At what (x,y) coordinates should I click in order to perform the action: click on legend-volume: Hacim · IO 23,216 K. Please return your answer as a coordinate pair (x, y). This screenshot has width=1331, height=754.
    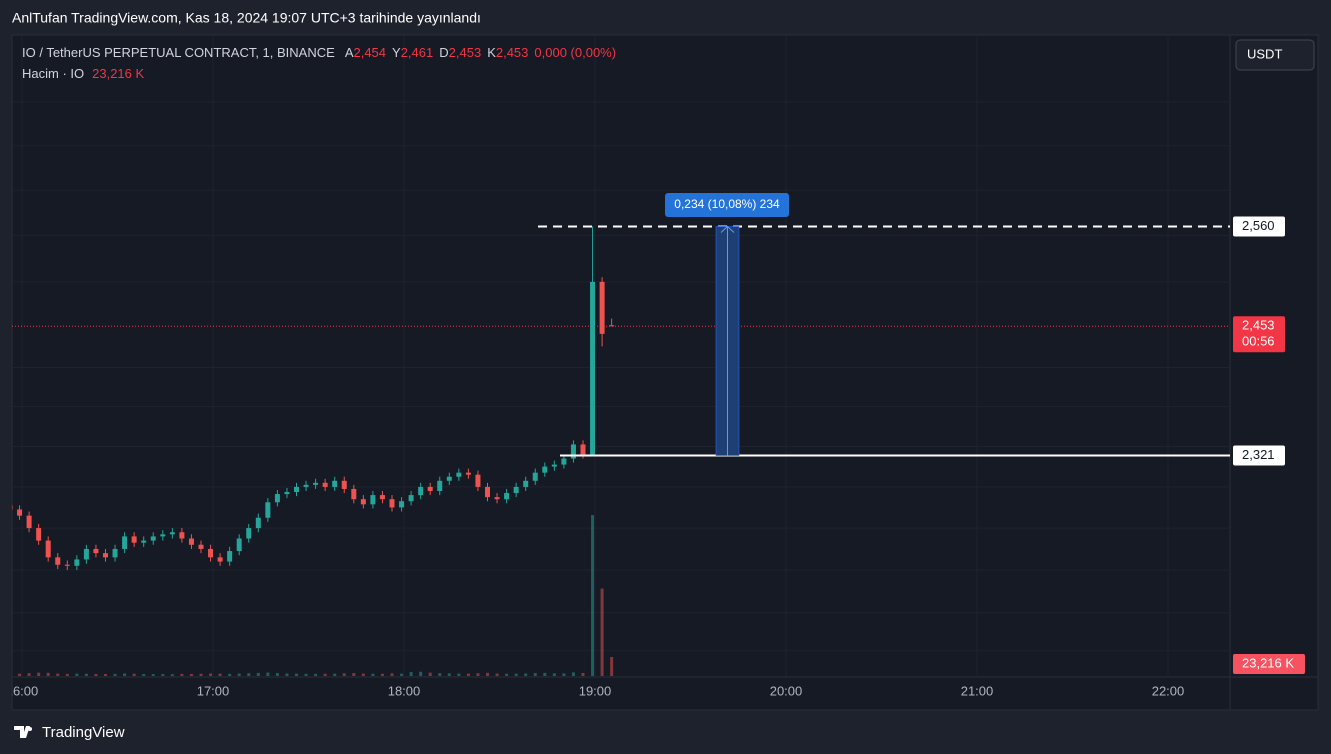
    Looking at the image, I should click on (83, 73).